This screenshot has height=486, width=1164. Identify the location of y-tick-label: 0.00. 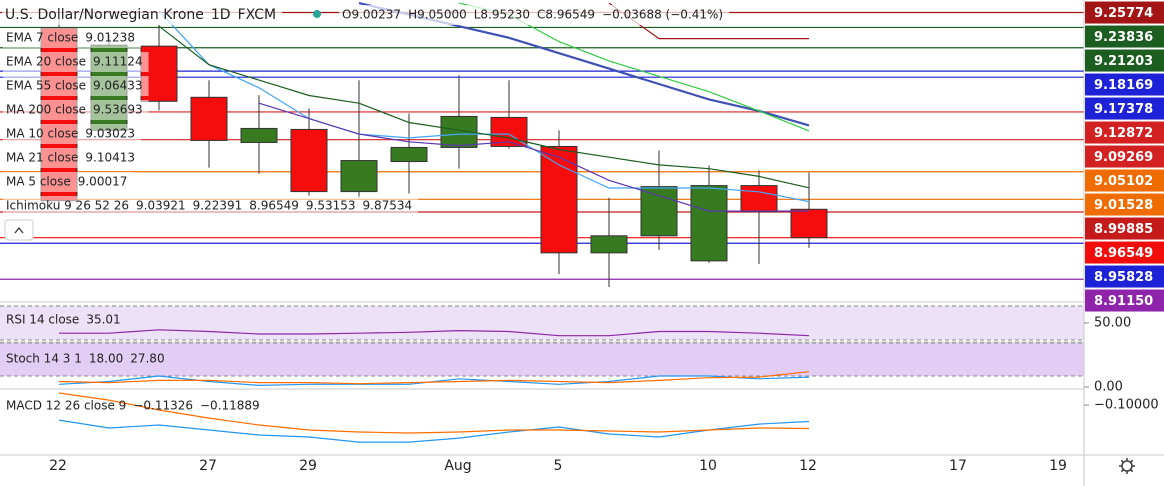
(1108, 387).